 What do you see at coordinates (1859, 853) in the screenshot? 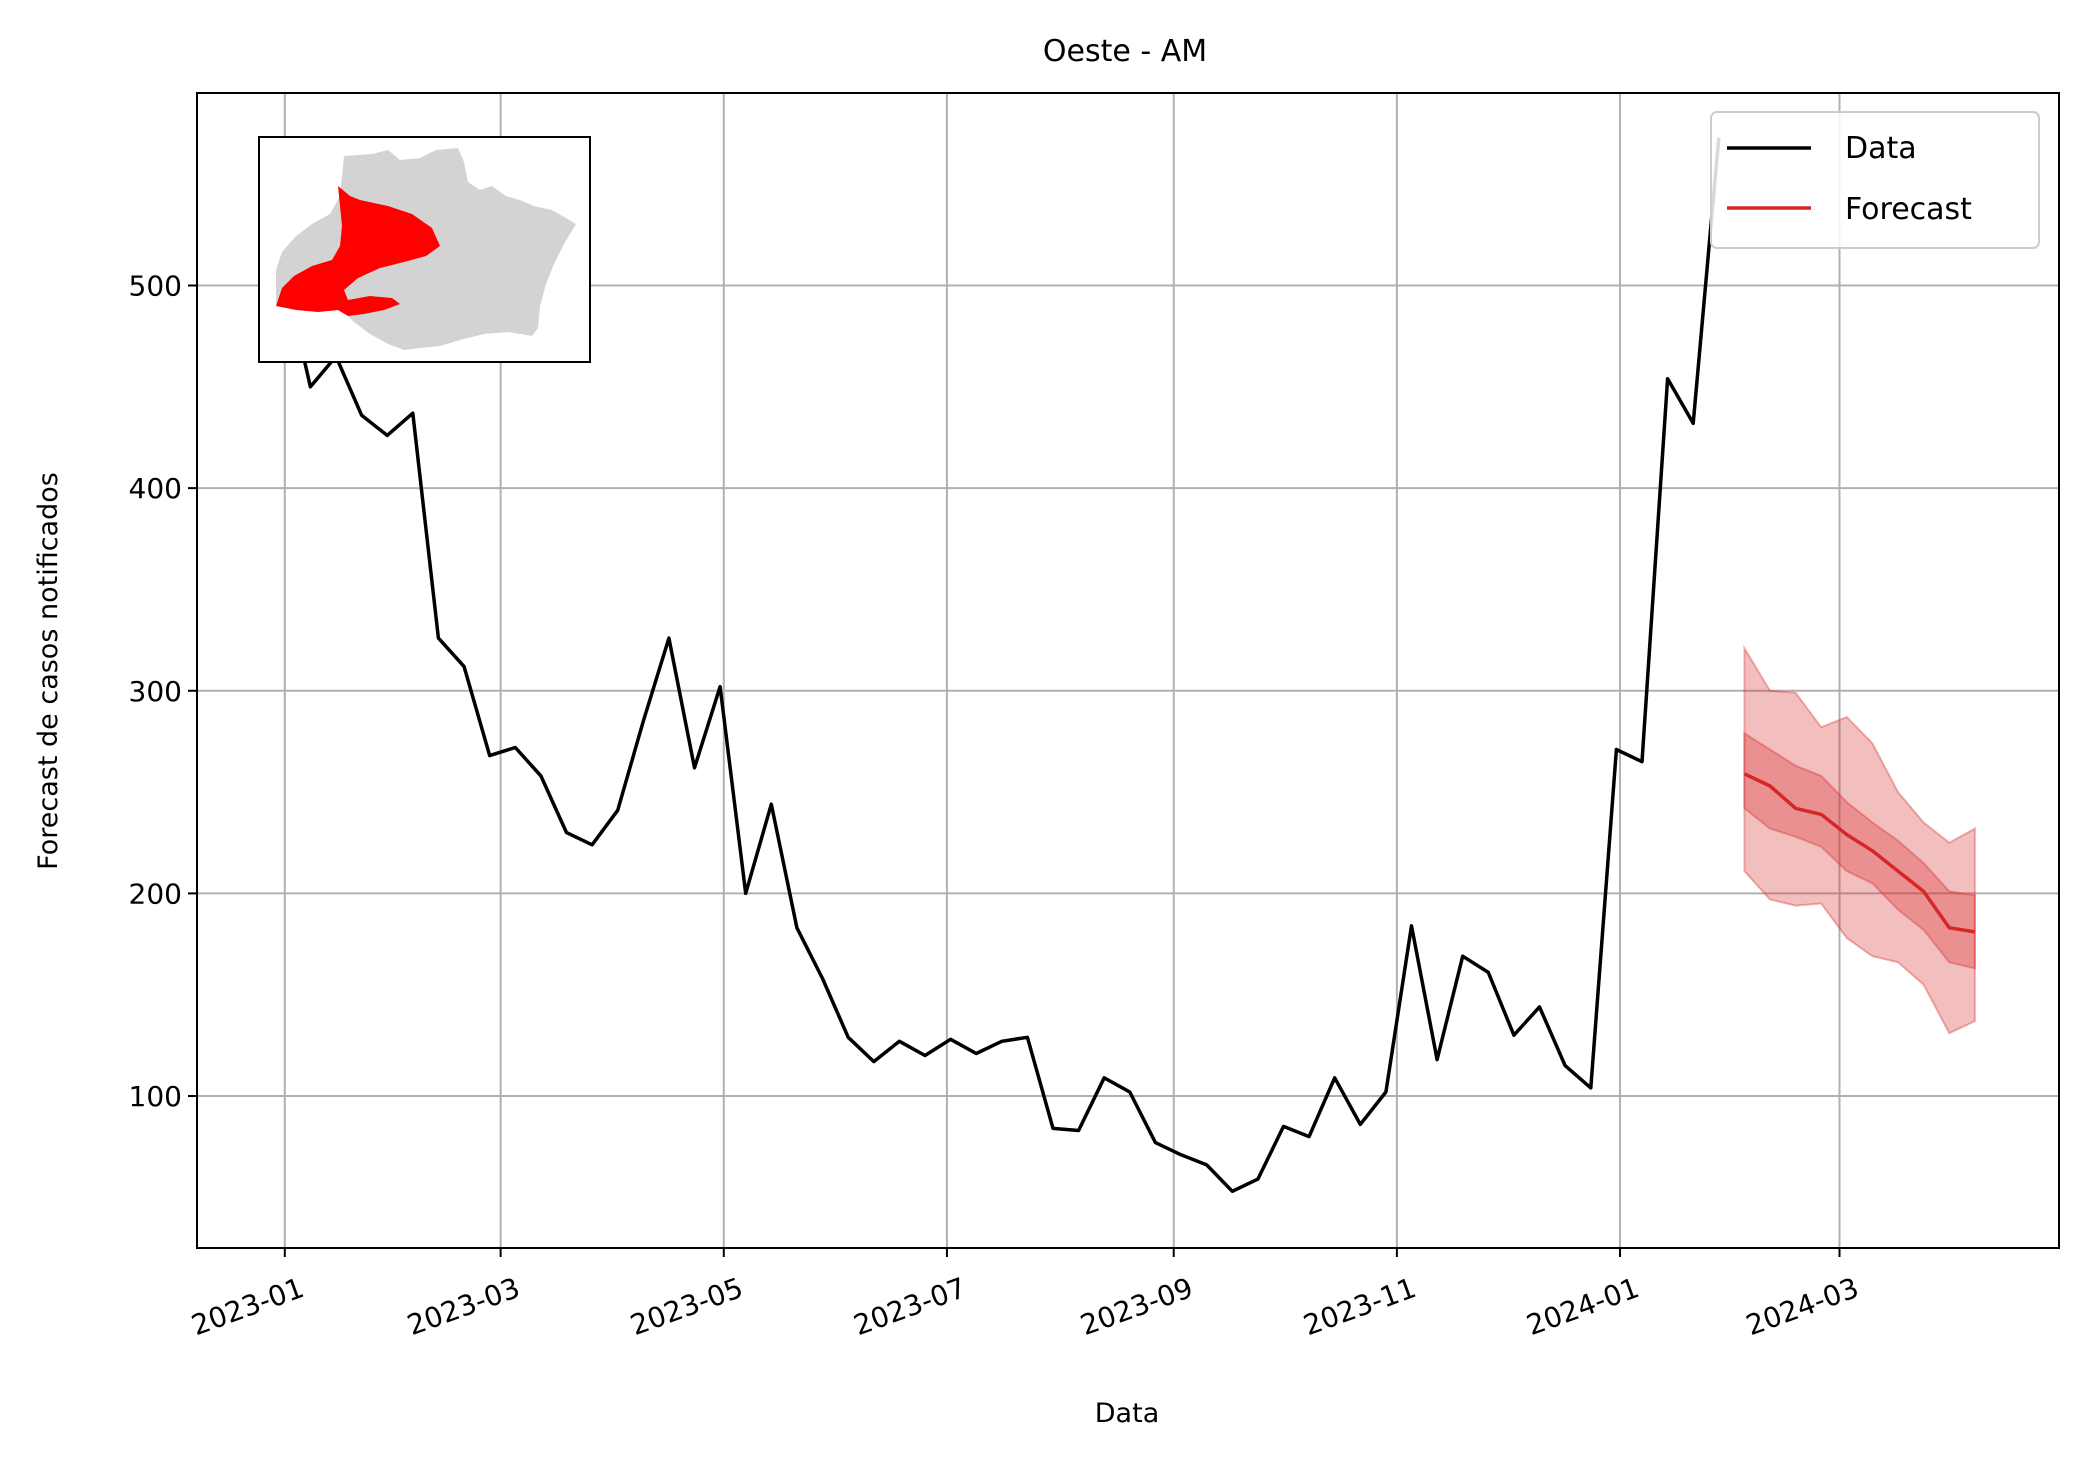
I see `forecast-series-line` at bounding box center [1859, 853].